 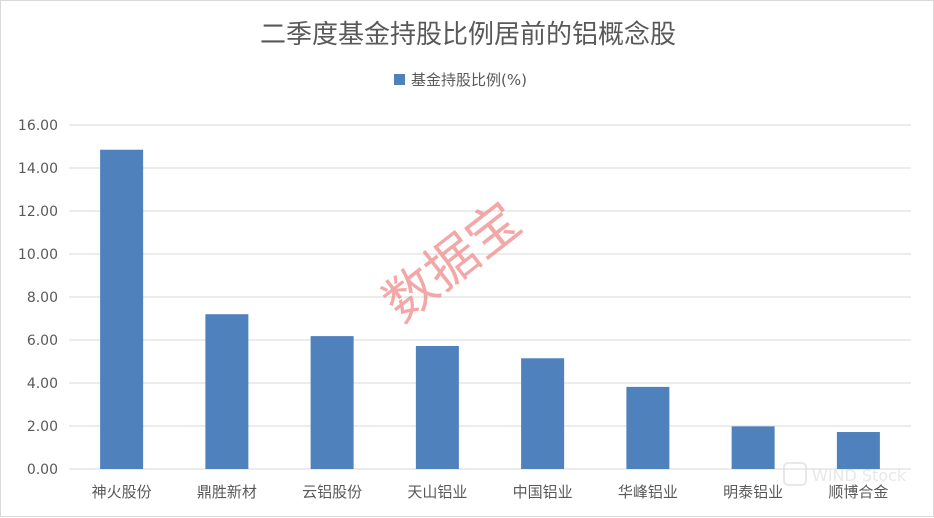 I want to click on legend-label: 基金持股比例(%), so click(x=469, y=80).